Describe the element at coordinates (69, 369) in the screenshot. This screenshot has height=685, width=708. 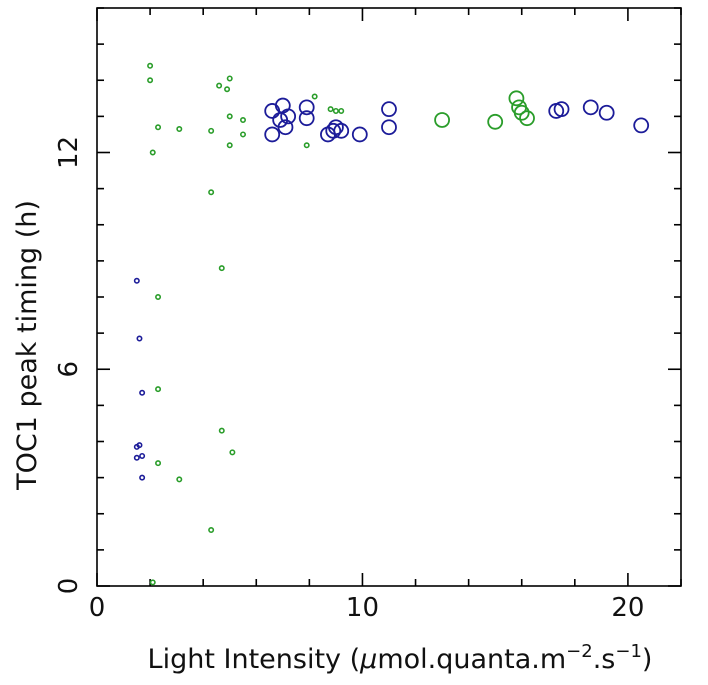
I see `y-tick-label: 6` at that location.